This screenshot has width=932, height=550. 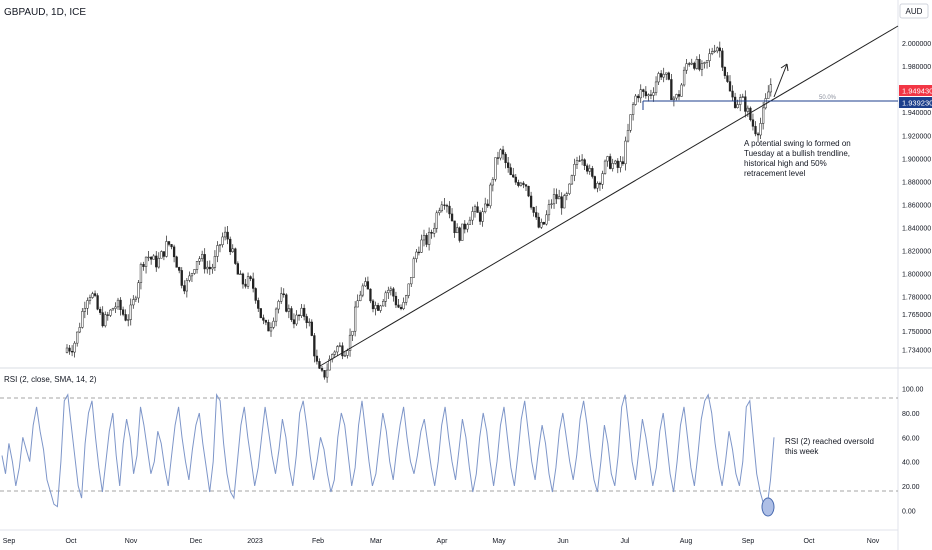 What do you see at coordinates (625, 541) in the screenshot?
I see `x-tick-label: Jul` at bounding box center [625, 541].